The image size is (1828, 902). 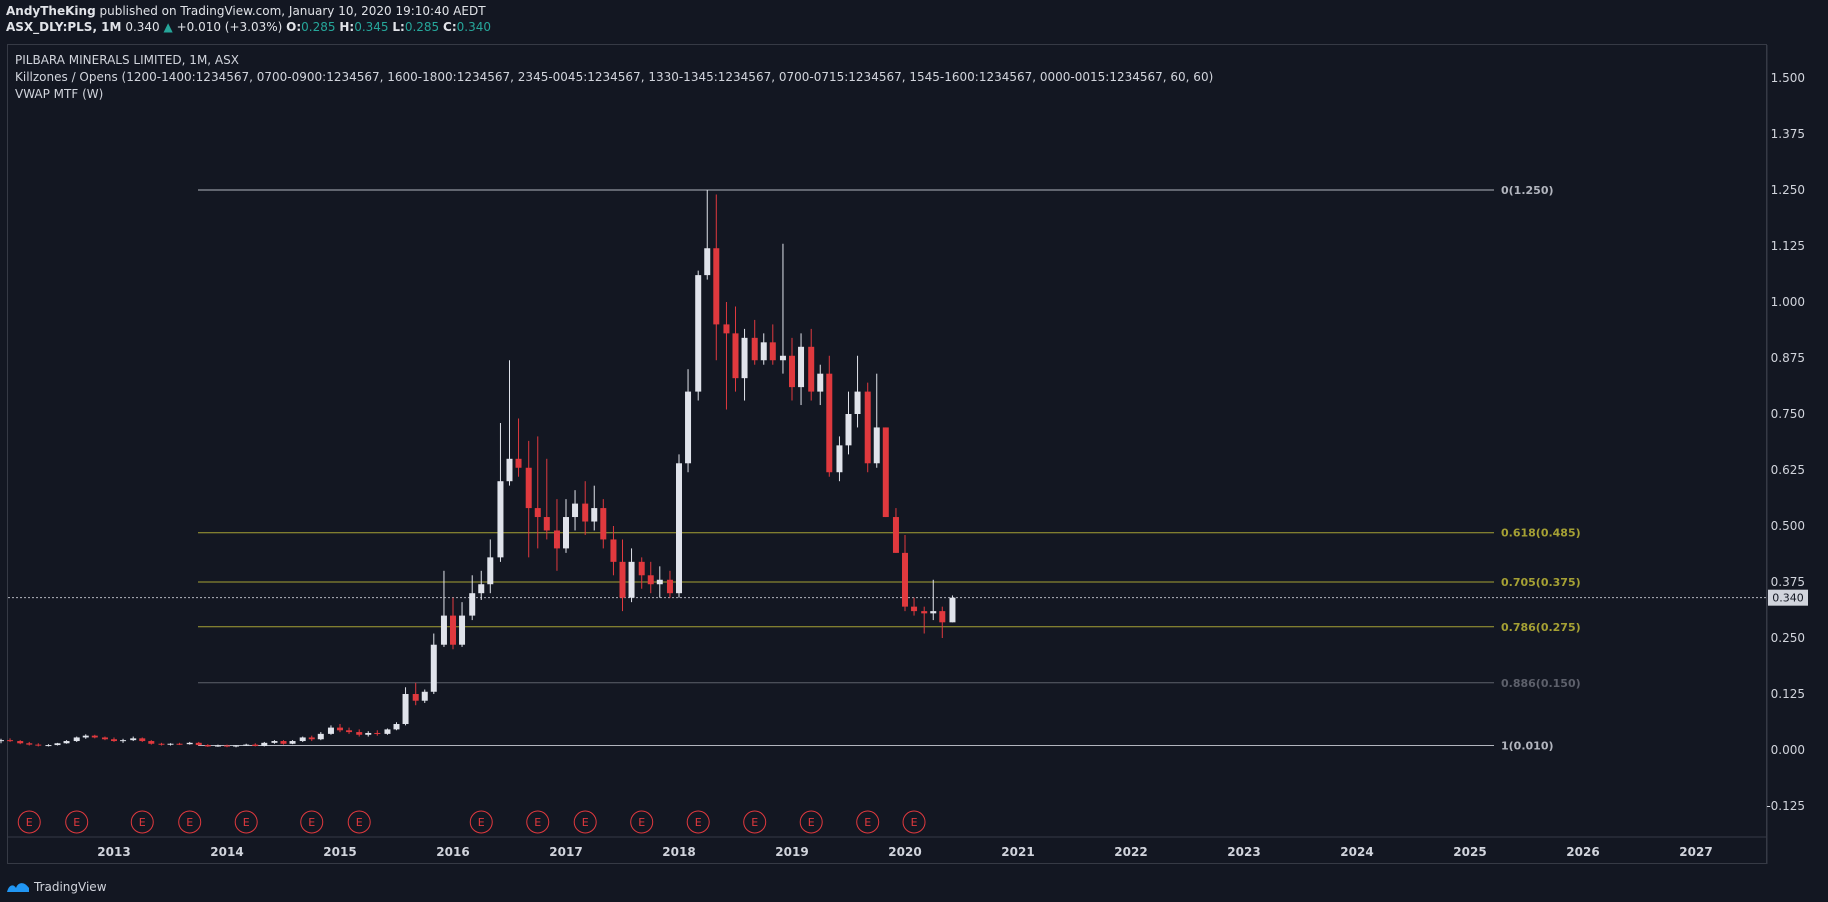 What do you see at coordinates (168, 27) in the screenshot?
I see `up-arrow-icon: ▲` at bounding box center [168, 27].